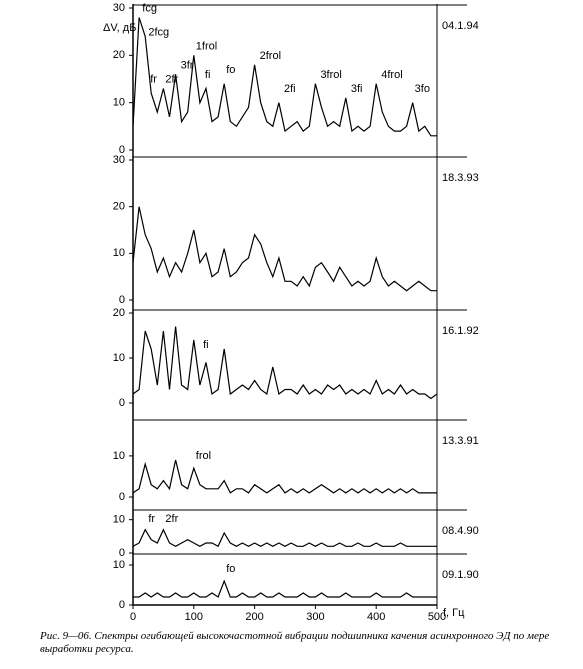 This screenshot has width=583, height=669. I want to click on peak-label: 2fcg, so click(158, 32).